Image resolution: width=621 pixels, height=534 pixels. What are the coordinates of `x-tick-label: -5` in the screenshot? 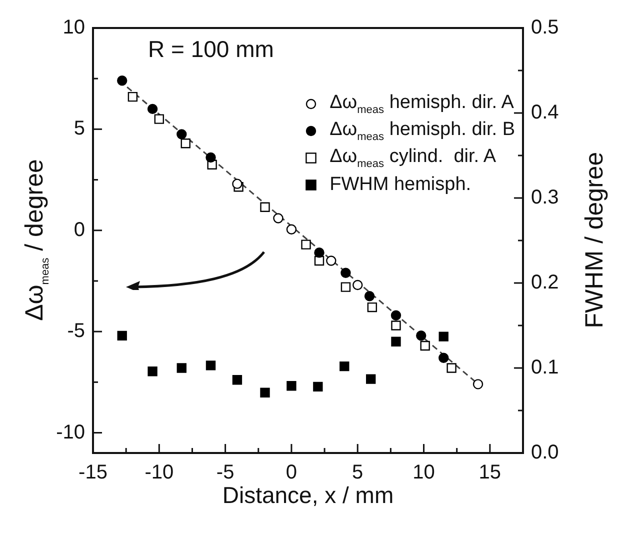 It's located at (225, 473).